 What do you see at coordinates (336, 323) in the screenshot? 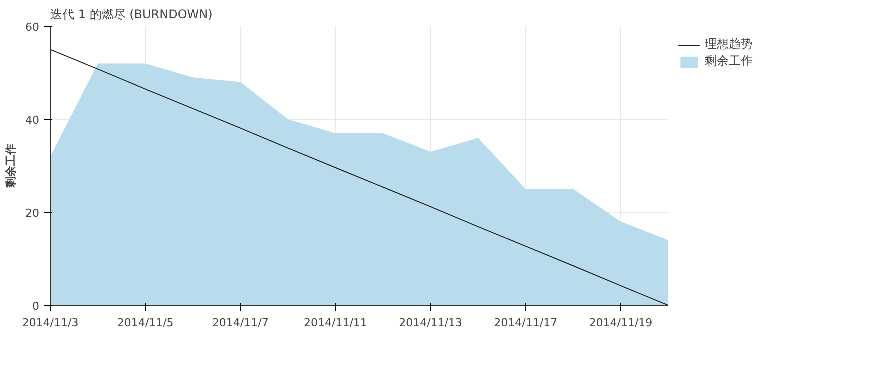
I see `x-tick-label: 2014/11/11` at bounding box center [336, 323].